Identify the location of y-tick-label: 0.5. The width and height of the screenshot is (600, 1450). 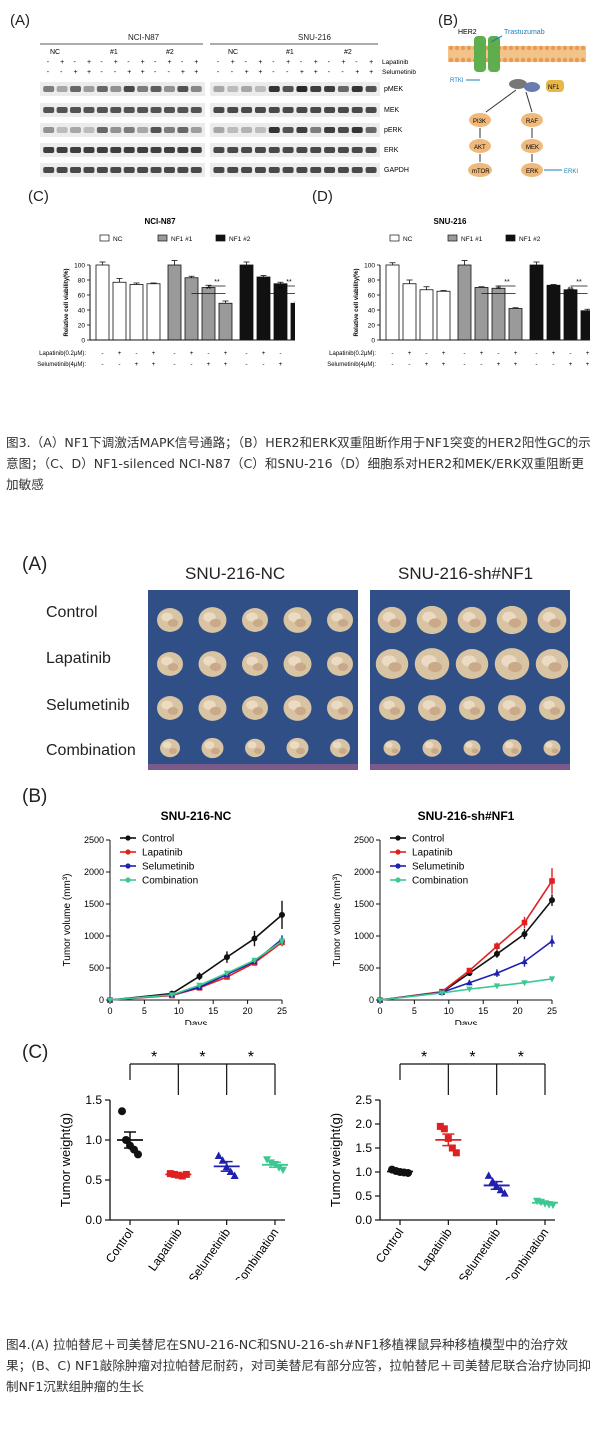
(93, 1180).